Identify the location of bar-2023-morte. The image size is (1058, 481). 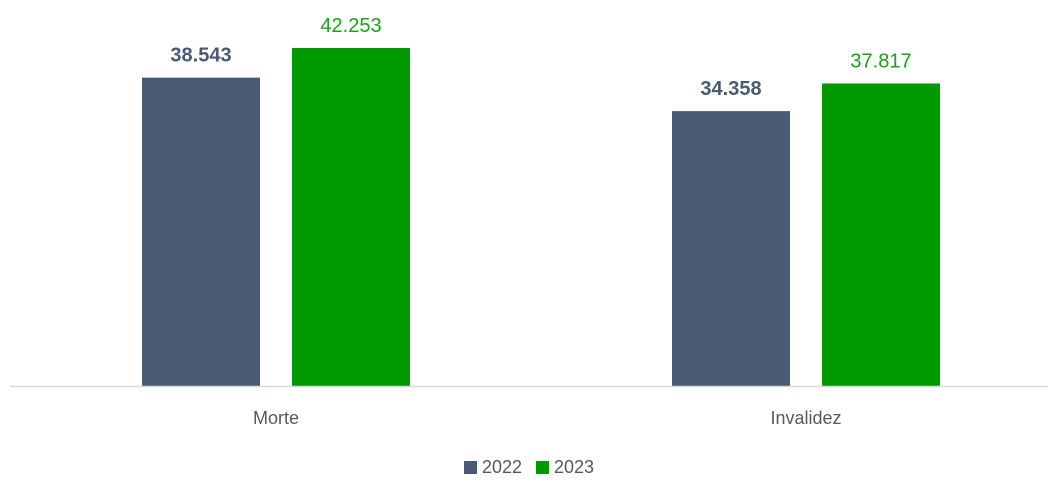
(351, 216).